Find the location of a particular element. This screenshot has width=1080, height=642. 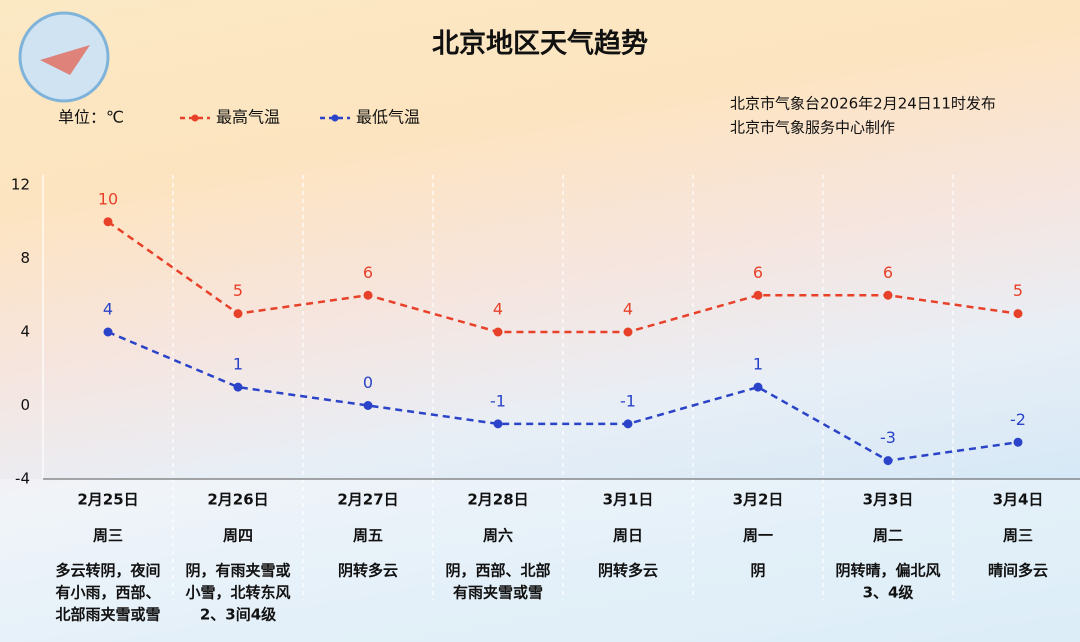

weather-text: 有雨夹雪或雪 is located at coordinates (498, 593).